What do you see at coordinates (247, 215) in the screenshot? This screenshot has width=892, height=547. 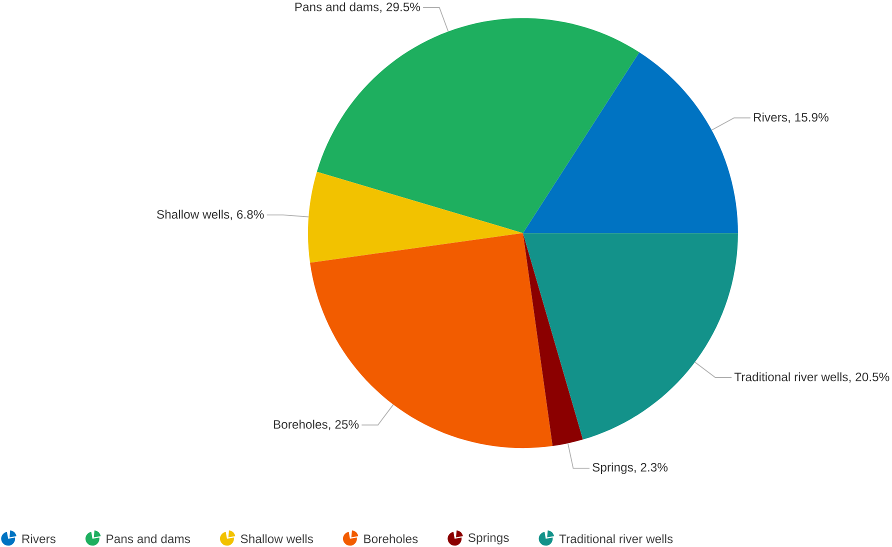 I see `data-label: , 6.8%` at bounding box center [247, 215].